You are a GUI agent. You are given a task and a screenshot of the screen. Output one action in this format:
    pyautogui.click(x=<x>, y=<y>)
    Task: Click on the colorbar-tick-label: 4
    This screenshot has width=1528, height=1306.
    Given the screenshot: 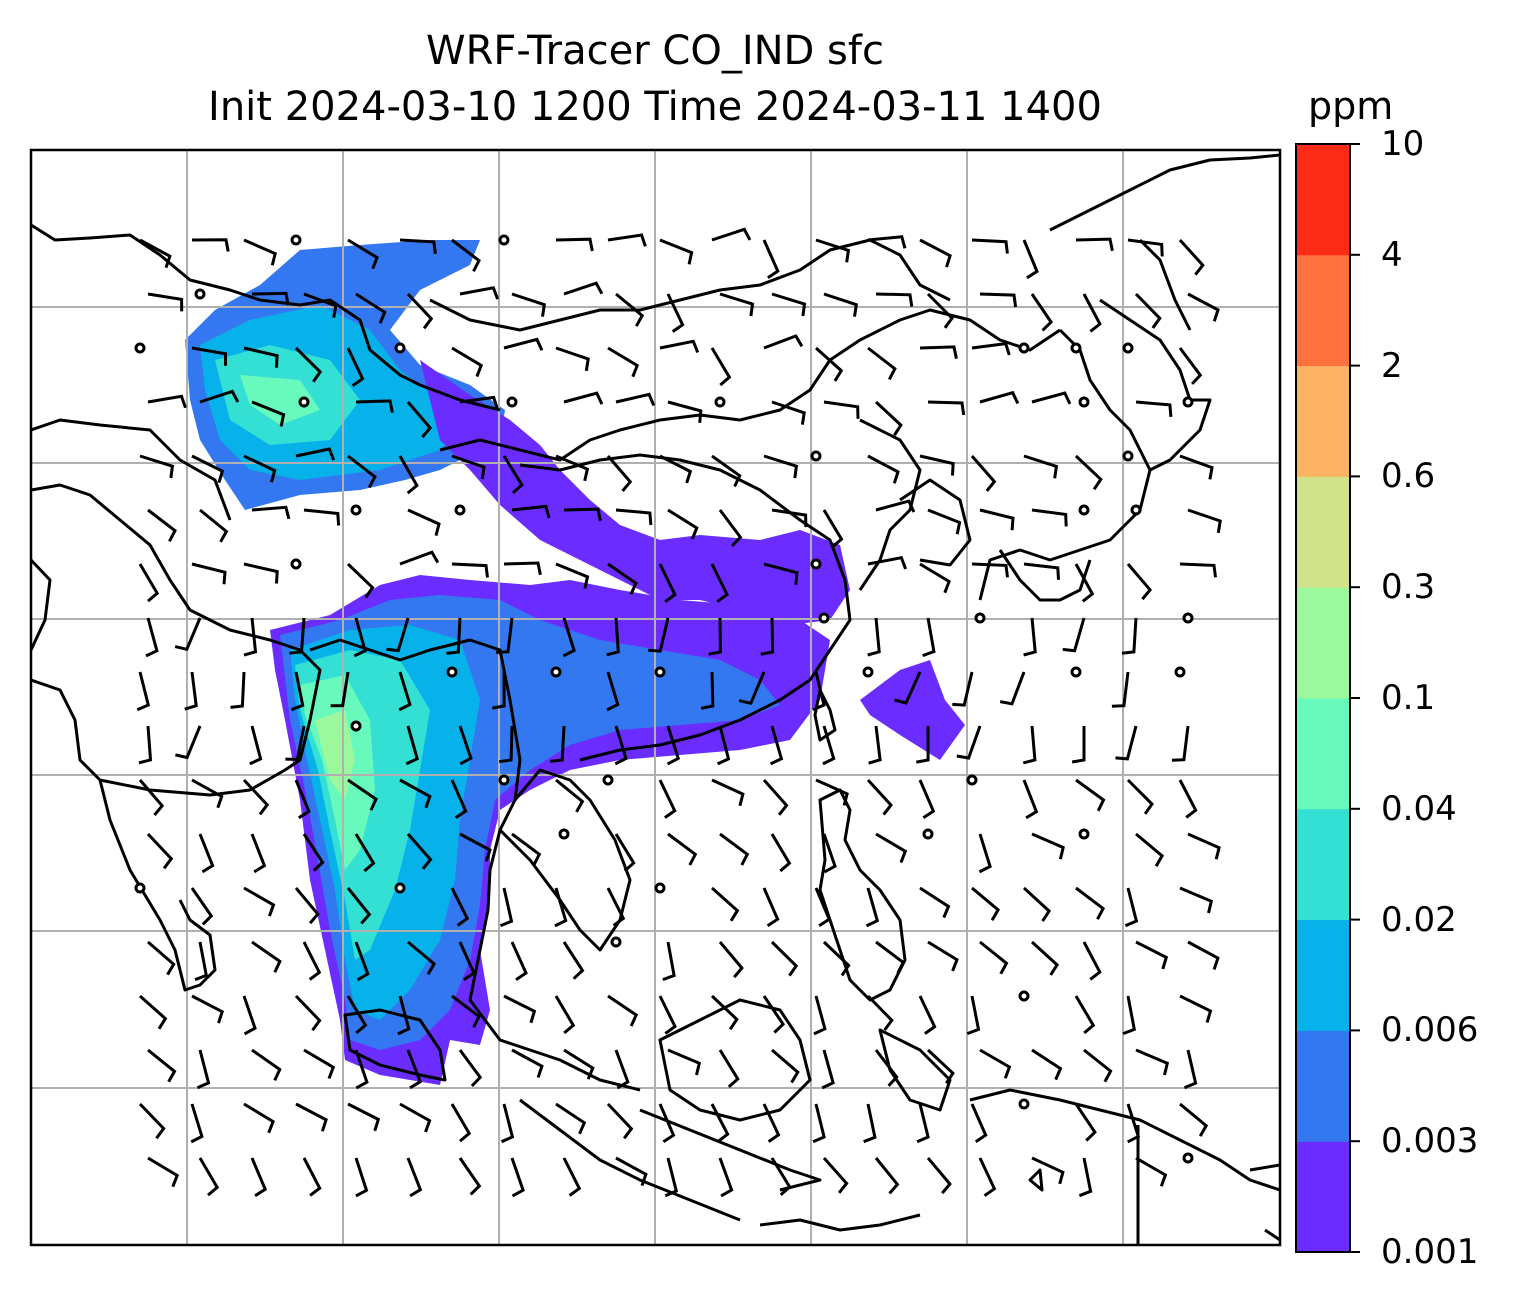 What is the action you would take?
    pyautogui.click(x=1392, y=254)
    